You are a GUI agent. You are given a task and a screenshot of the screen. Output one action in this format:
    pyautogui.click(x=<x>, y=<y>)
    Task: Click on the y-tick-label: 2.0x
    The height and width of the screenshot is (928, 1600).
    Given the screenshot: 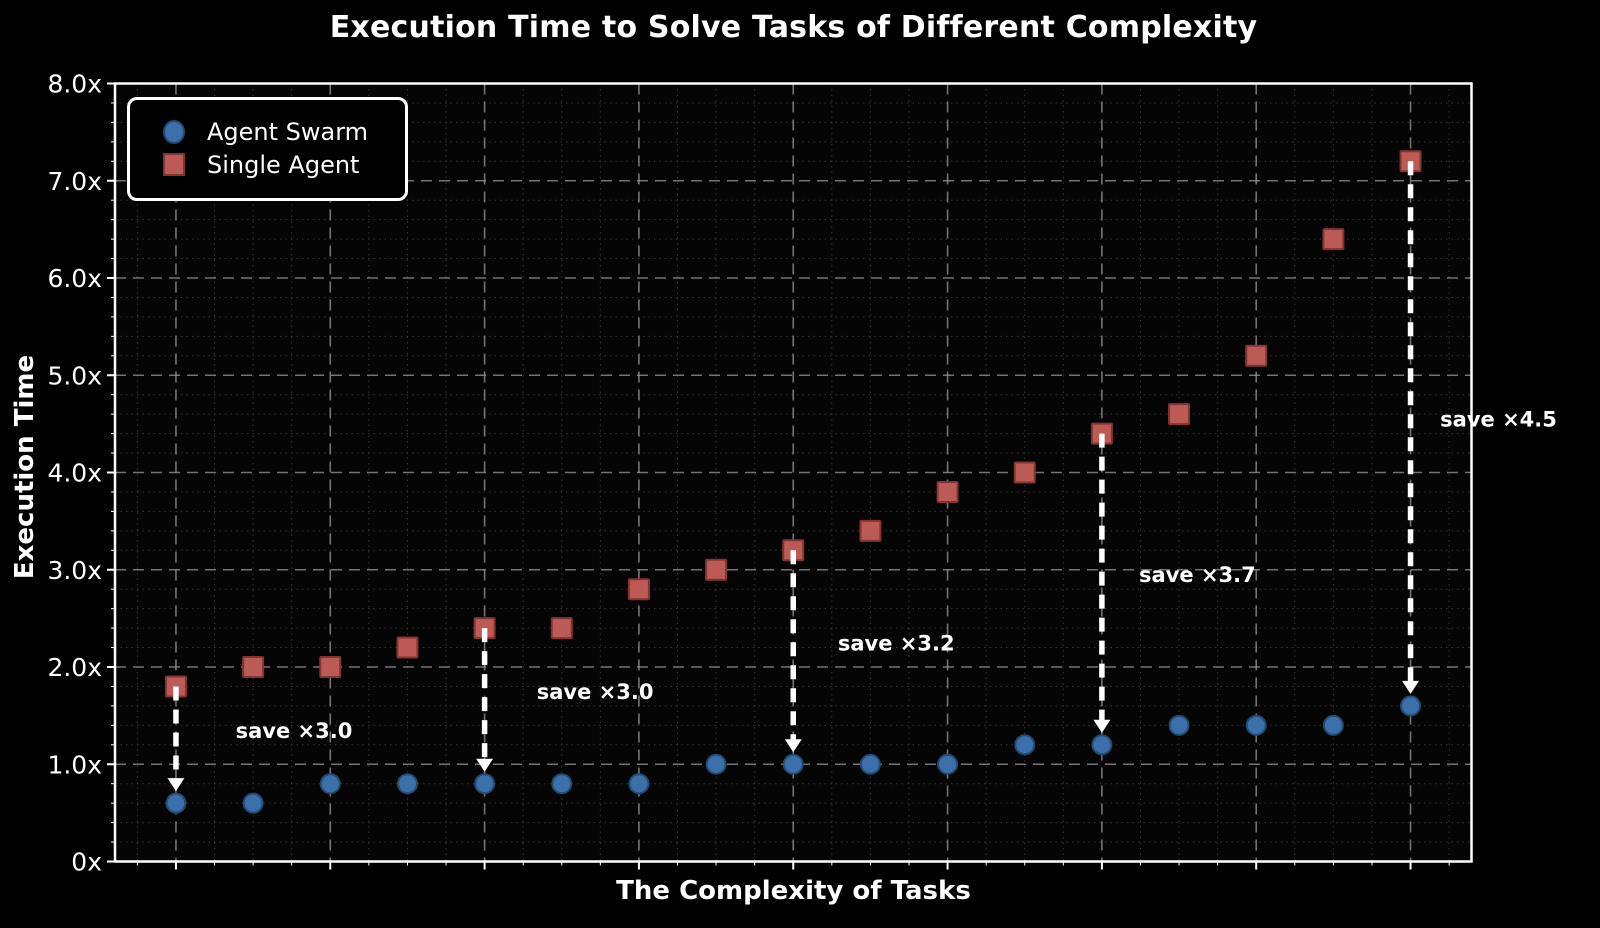 What is the action you would take?
    pyautogui.click(x=74, y=667)
    